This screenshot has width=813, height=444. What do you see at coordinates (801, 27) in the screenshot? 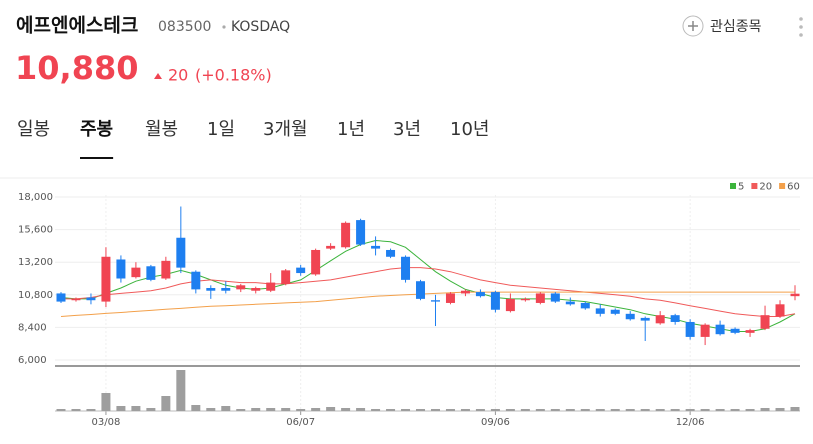
I see `more-menu` at bounding box center [801, 27].